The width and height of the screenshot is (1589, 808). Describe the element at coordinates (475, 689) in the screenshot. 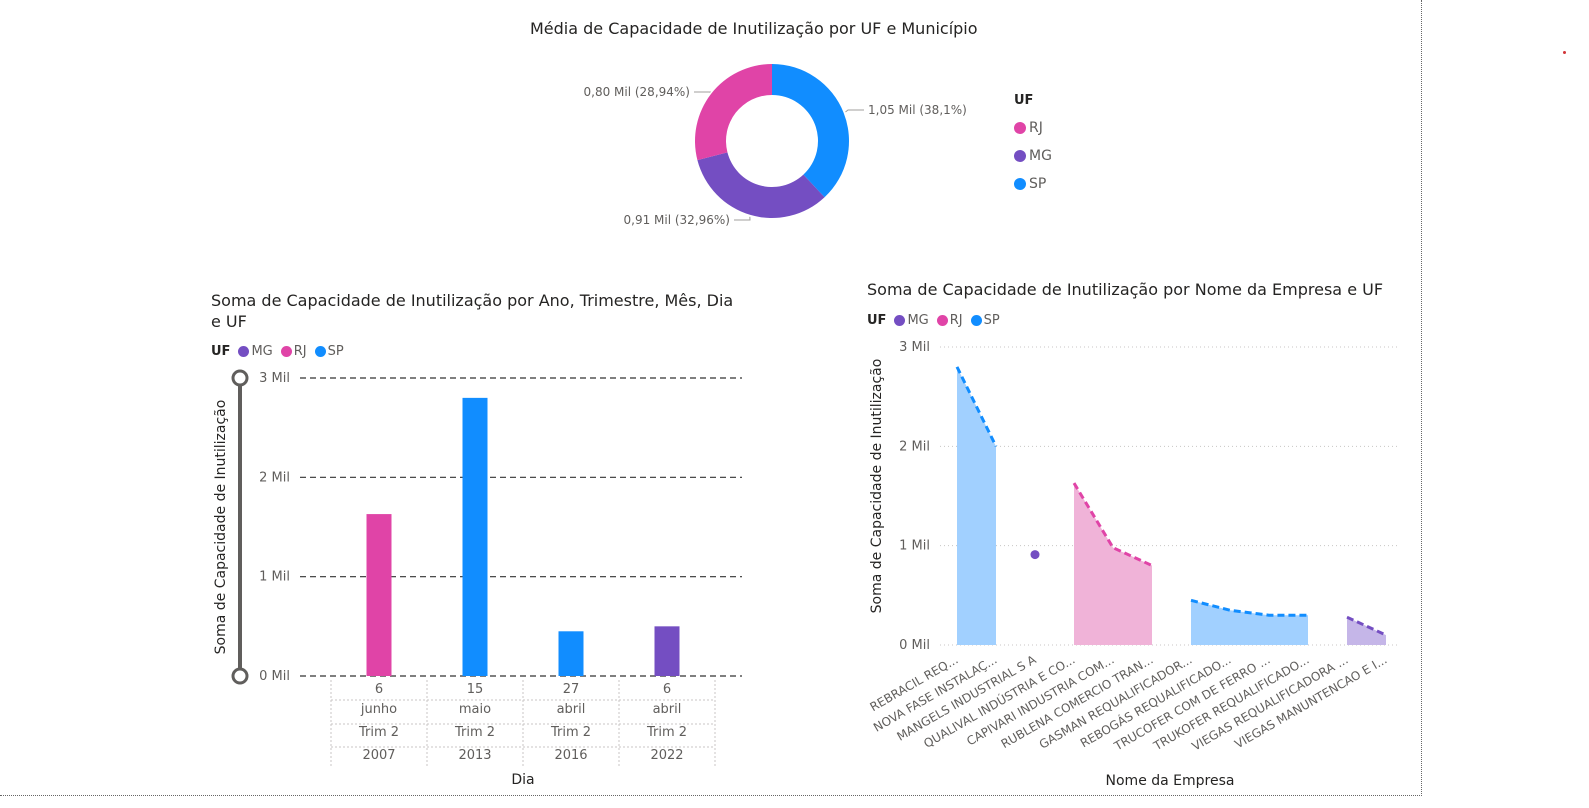

I see `bar-x-category-label: 15` at that location.